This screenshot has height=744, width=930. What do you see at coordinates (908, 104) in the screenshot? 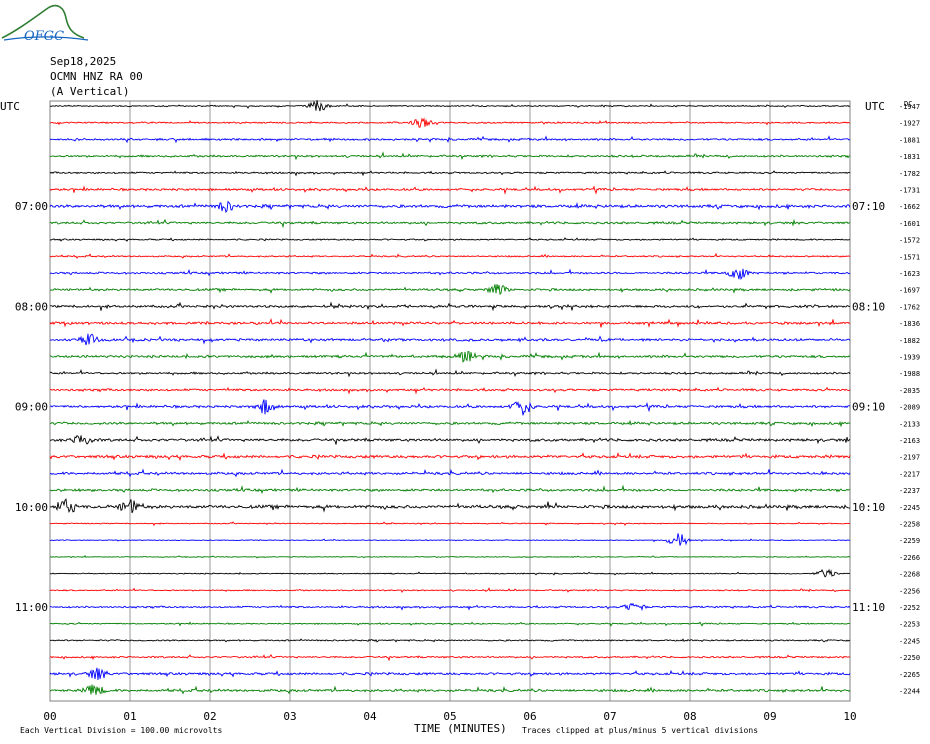
I see `offset-header-label: DC` at bounding box center [908, 104].